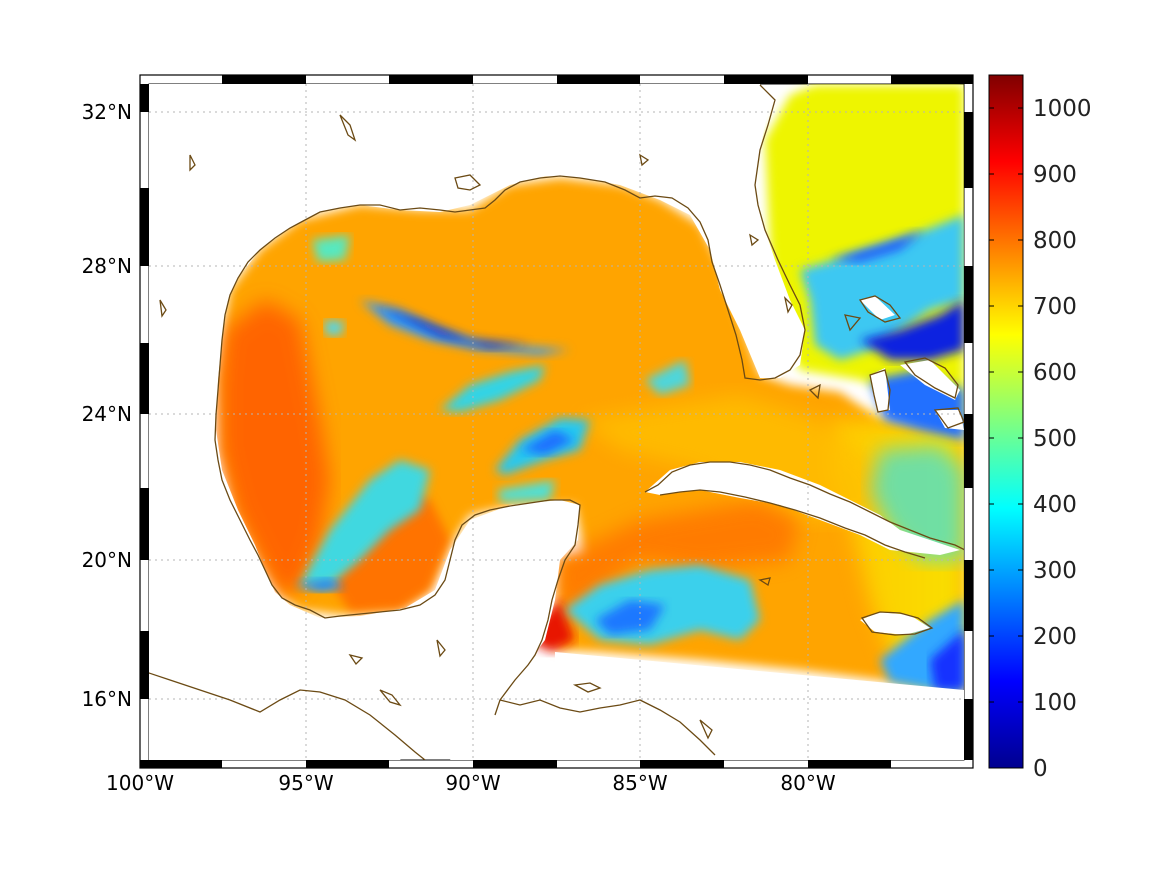 The image size is (1167, 875). What do you see at coordinates (807, 783) in the screenshot?
I see `x-tick-label: 80°W` at bounding box center [807, 783].